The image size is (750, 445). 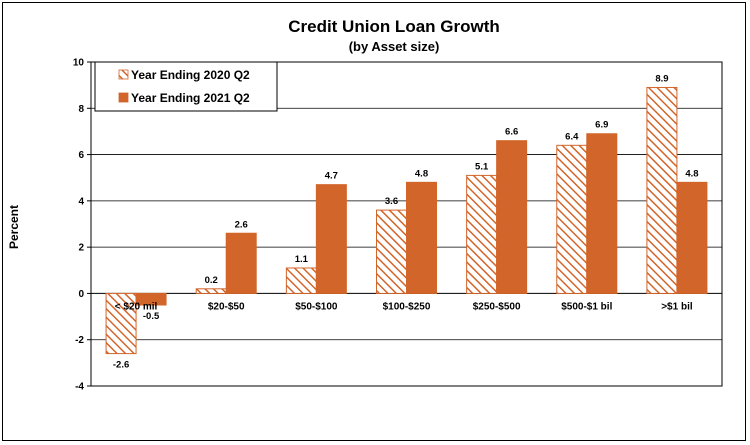 I want to click on legend-swatch-2021, so click(x=123, y=97).